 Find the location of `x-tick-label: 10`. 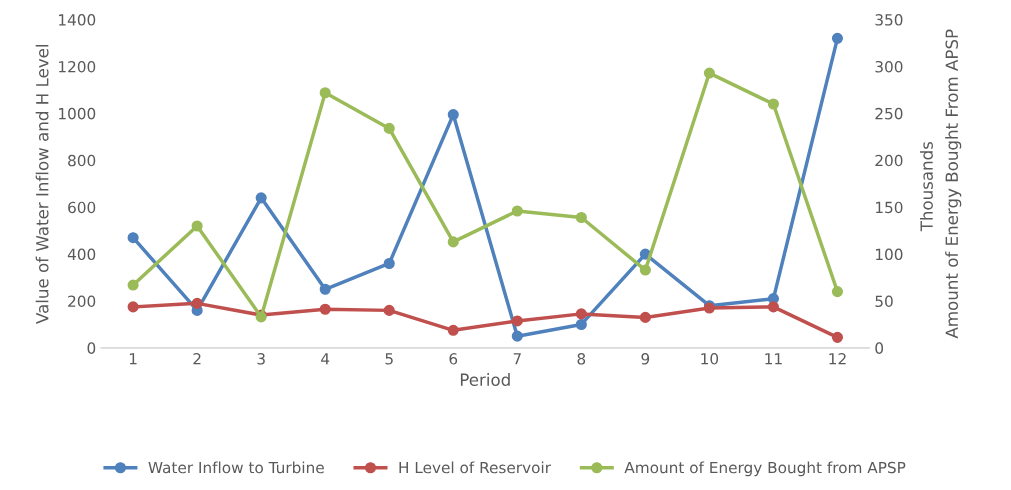

x-tick-label: 10 is located at coordinates (710, 359).